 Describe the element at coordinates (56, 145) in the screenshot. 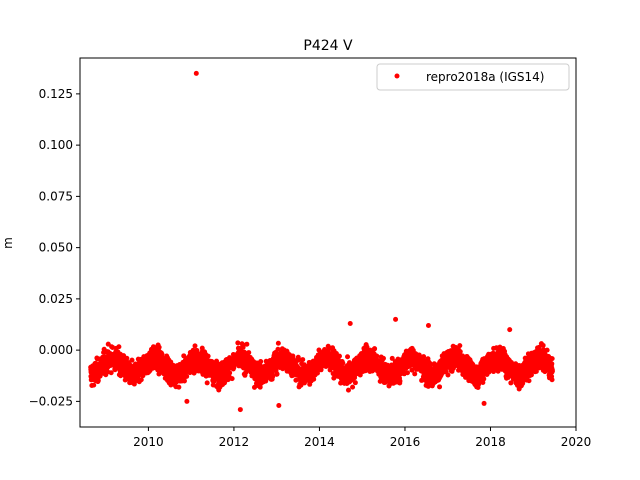

I see `y-tick-label: 0.100` at that location.